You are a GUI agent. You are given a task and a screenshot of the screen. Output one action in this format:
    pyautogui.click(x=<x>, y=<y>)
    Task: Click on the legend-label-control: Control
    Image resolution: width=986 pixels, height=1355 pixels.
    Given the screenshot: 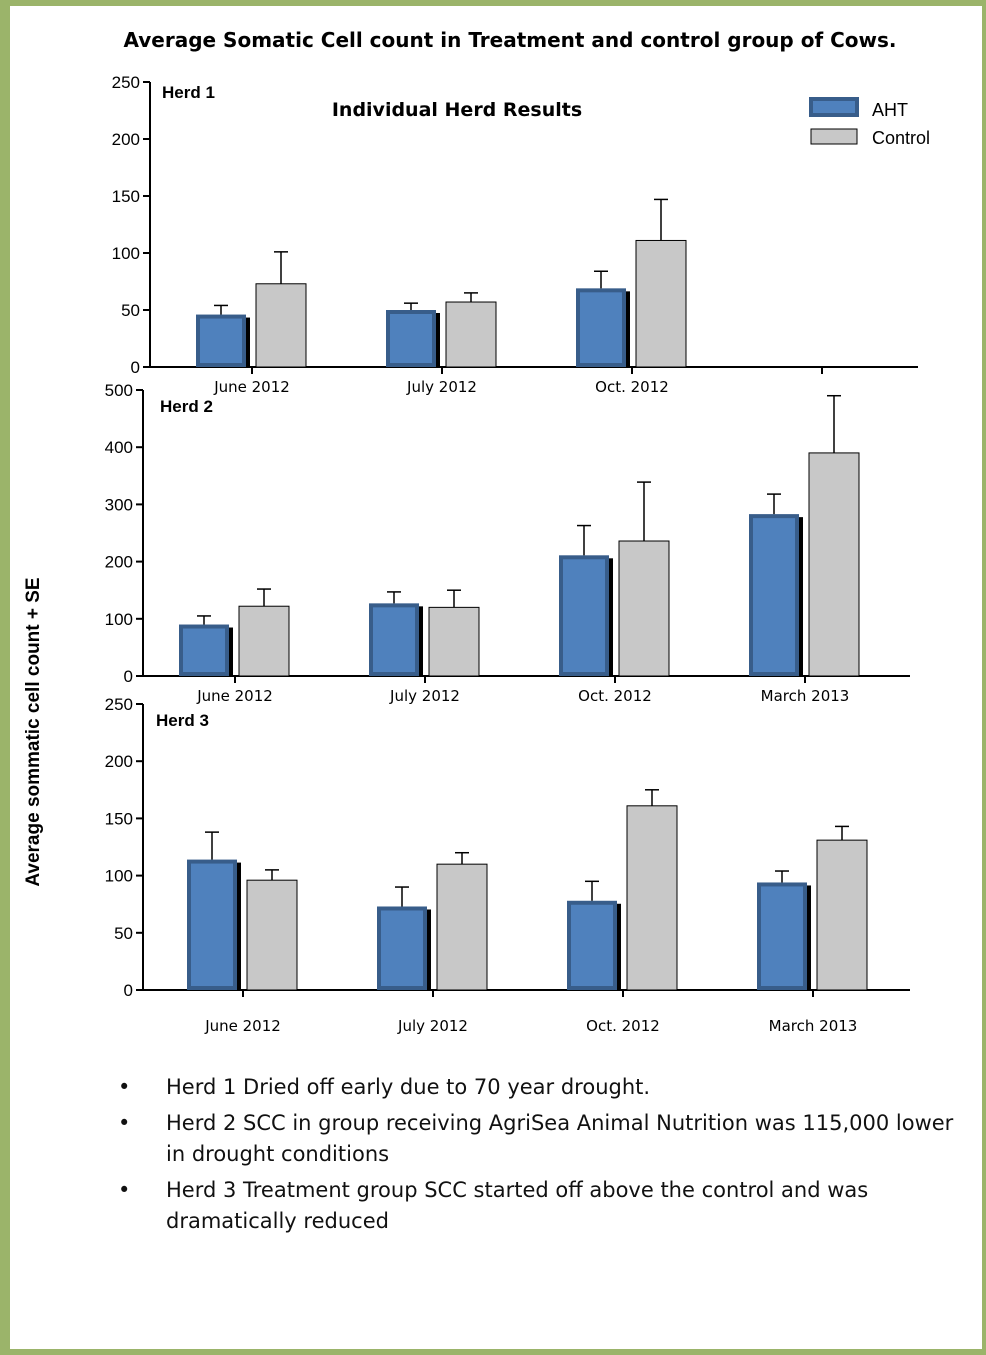 What is the action you would take?
    pyautogui.click(x=901, y=138)
    